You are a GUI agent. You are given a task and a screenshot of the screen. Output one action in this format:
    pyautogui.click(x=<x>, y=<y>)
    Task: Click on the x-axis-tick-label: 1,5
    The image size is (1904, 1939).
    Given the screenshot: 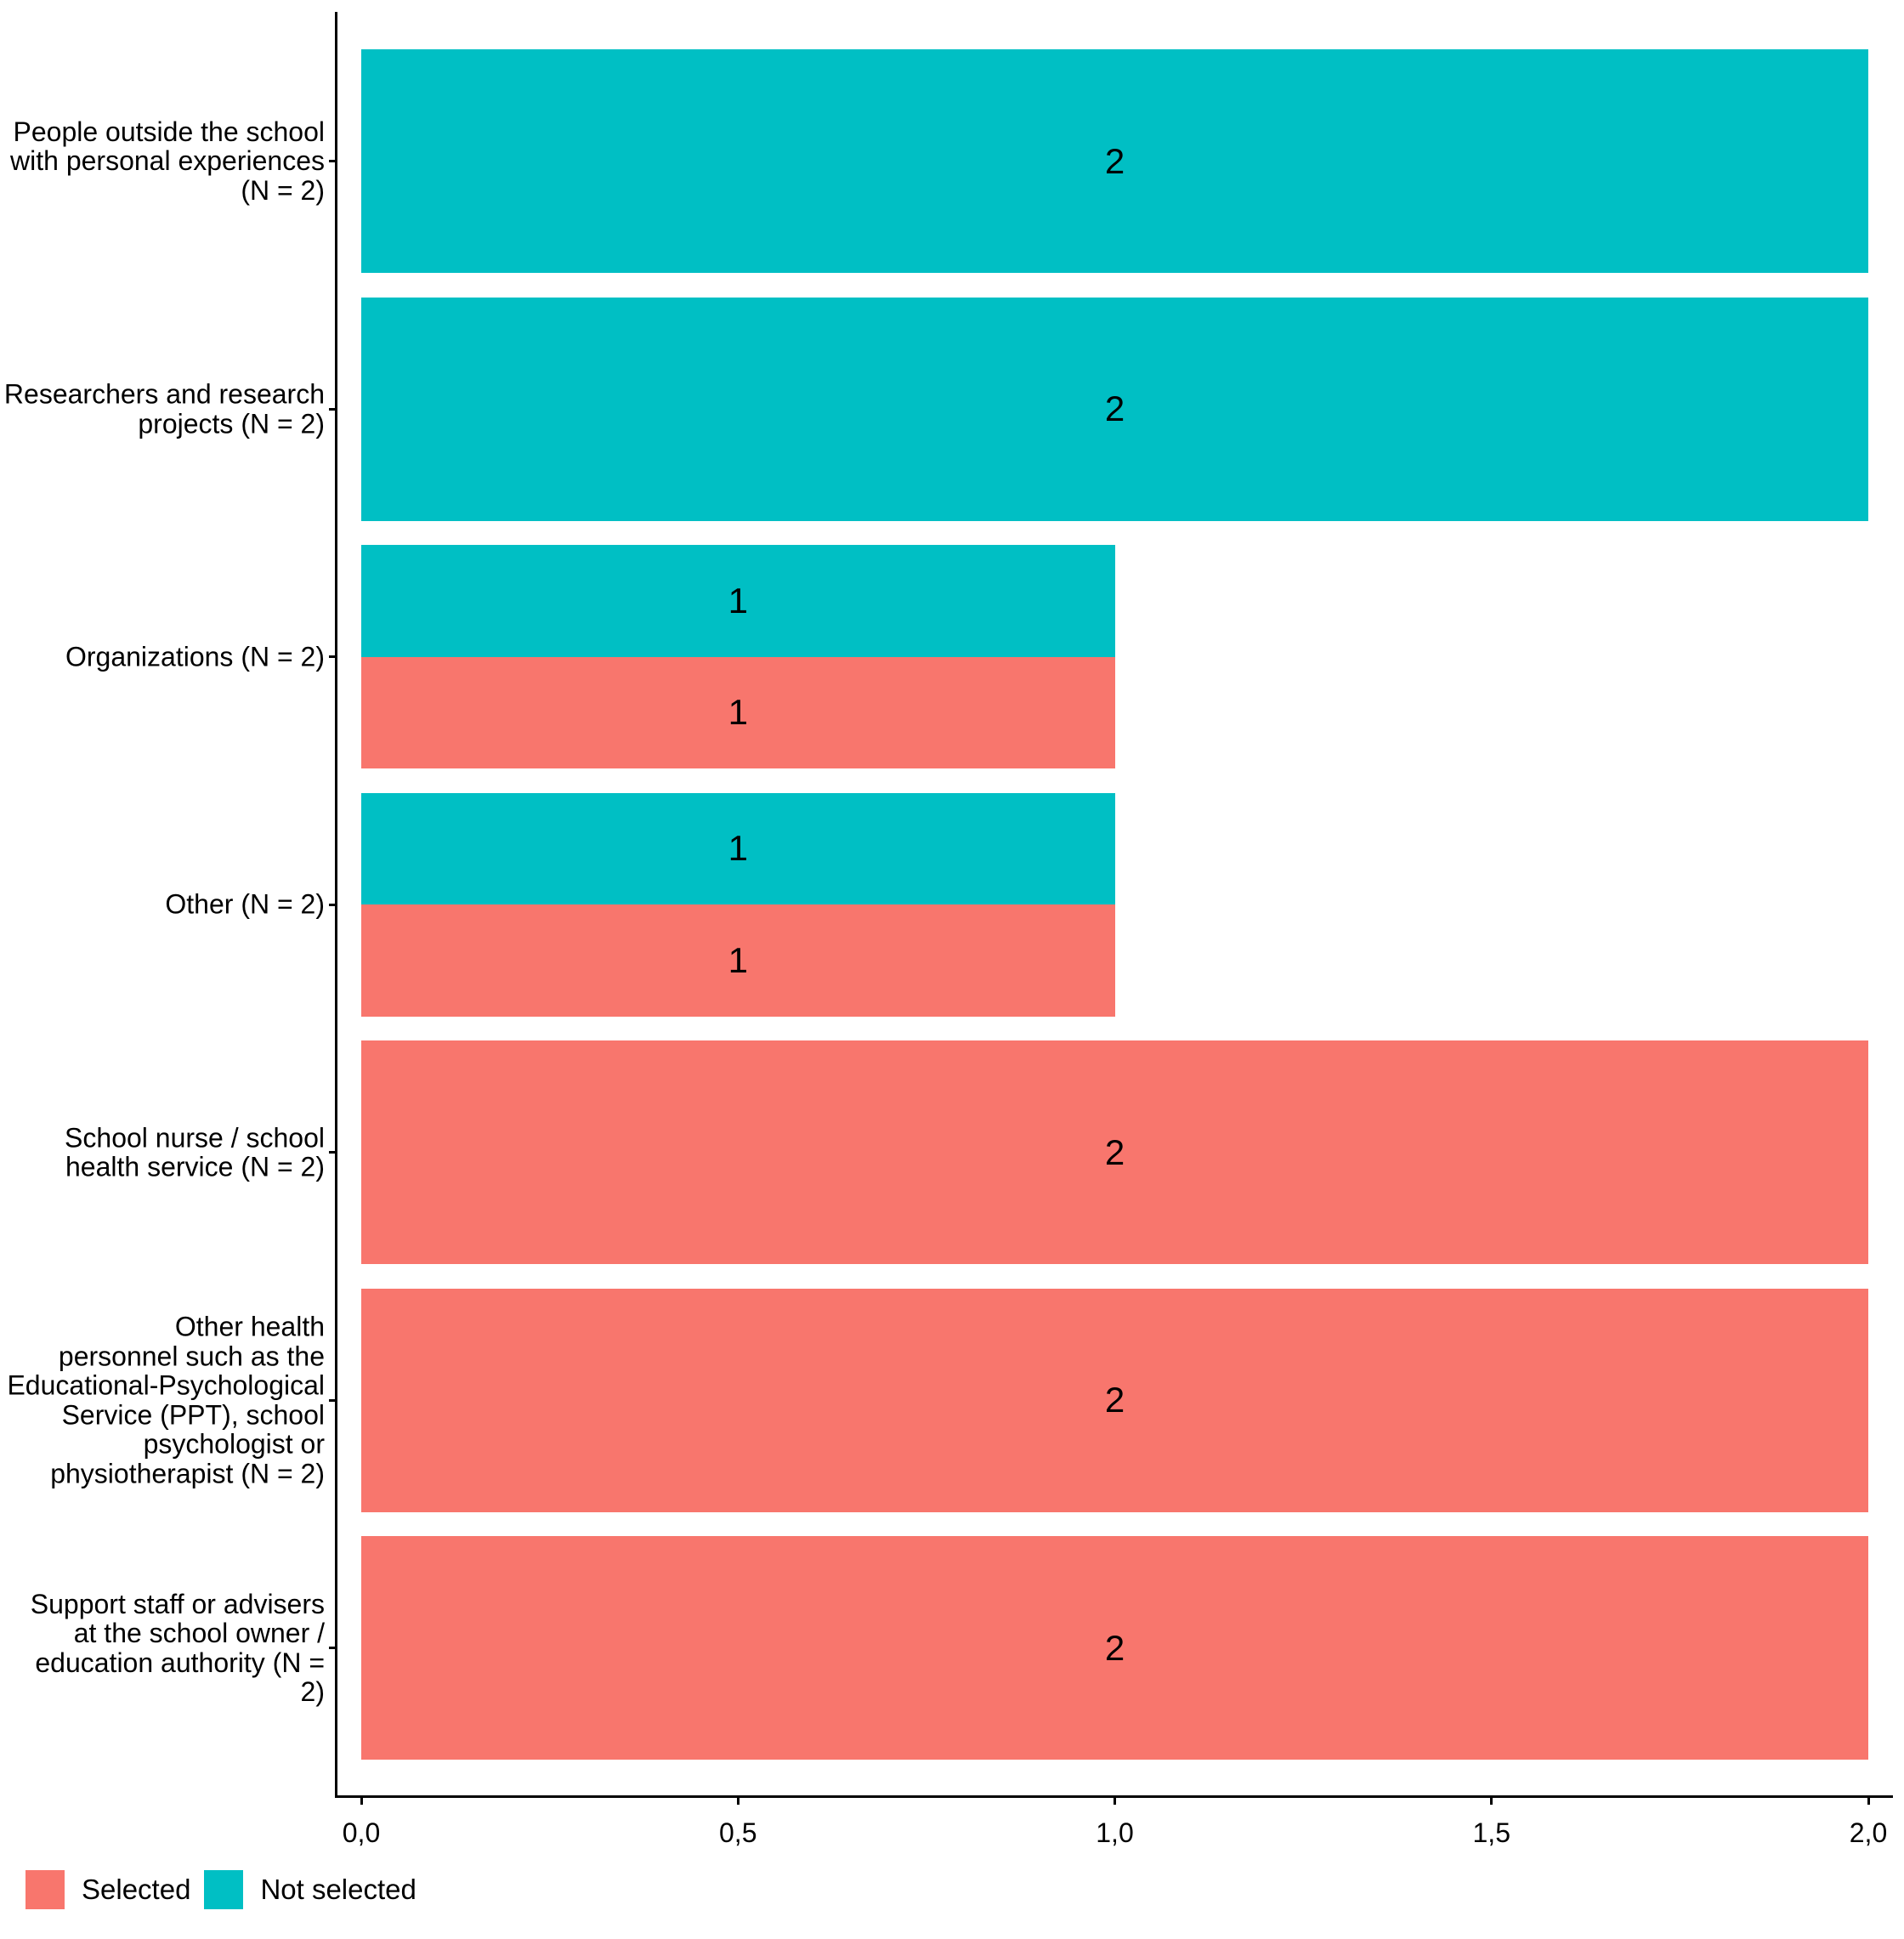 What is the action you would take?
    pyautogui.click(x=1491, y=1832)
    